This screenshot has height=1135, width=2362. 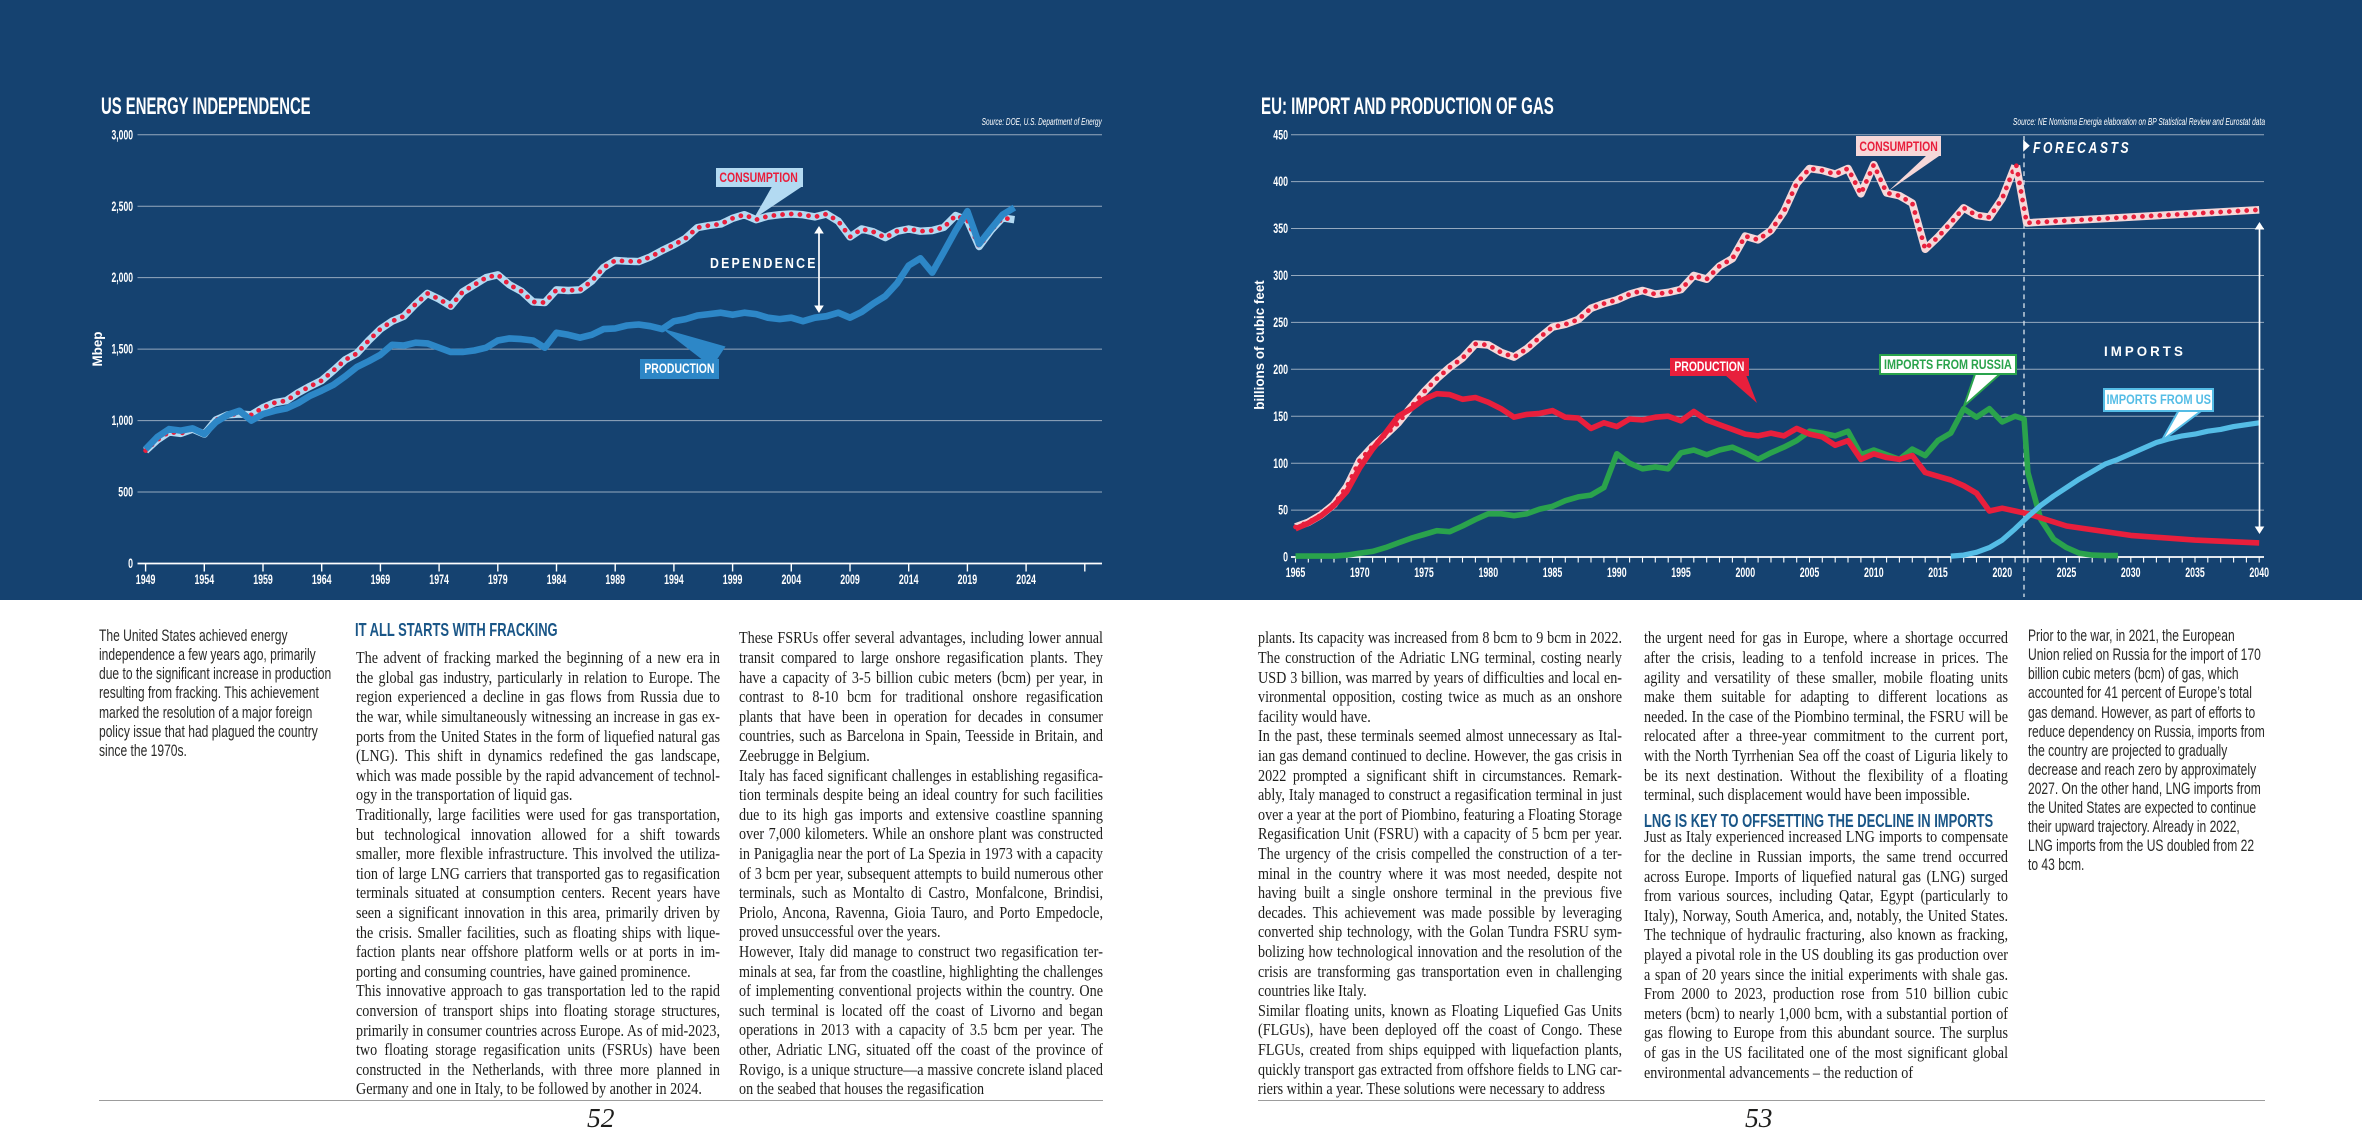 I want to click on svg-text: 1980, so click(x=1489, y=572).